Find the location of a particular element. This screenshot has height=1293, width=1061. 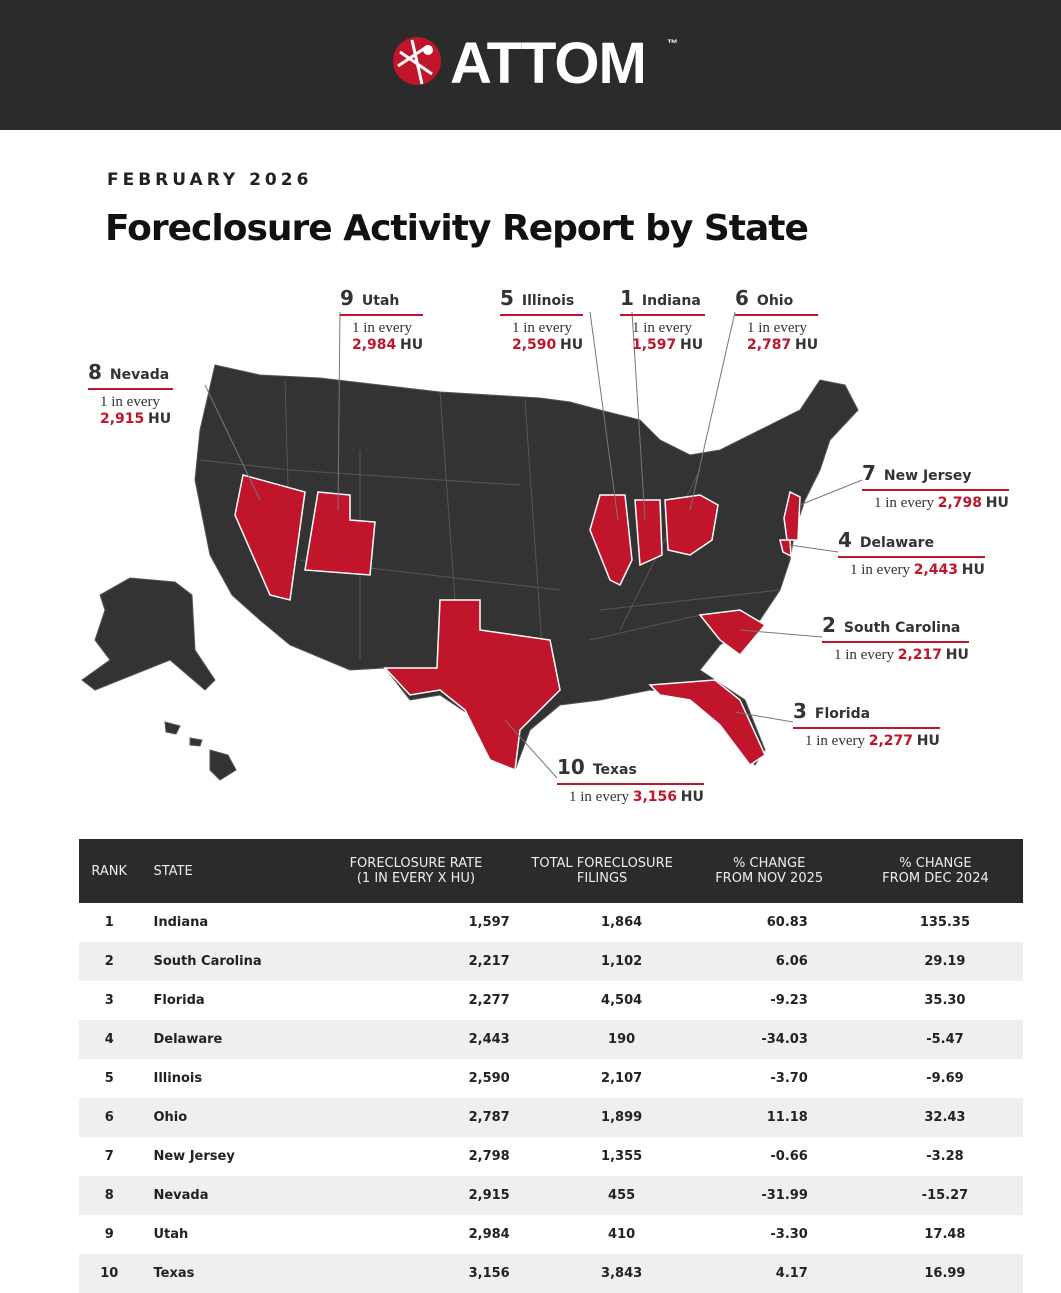

table-cell: -31.99 is located at coordinates (769, 1195).